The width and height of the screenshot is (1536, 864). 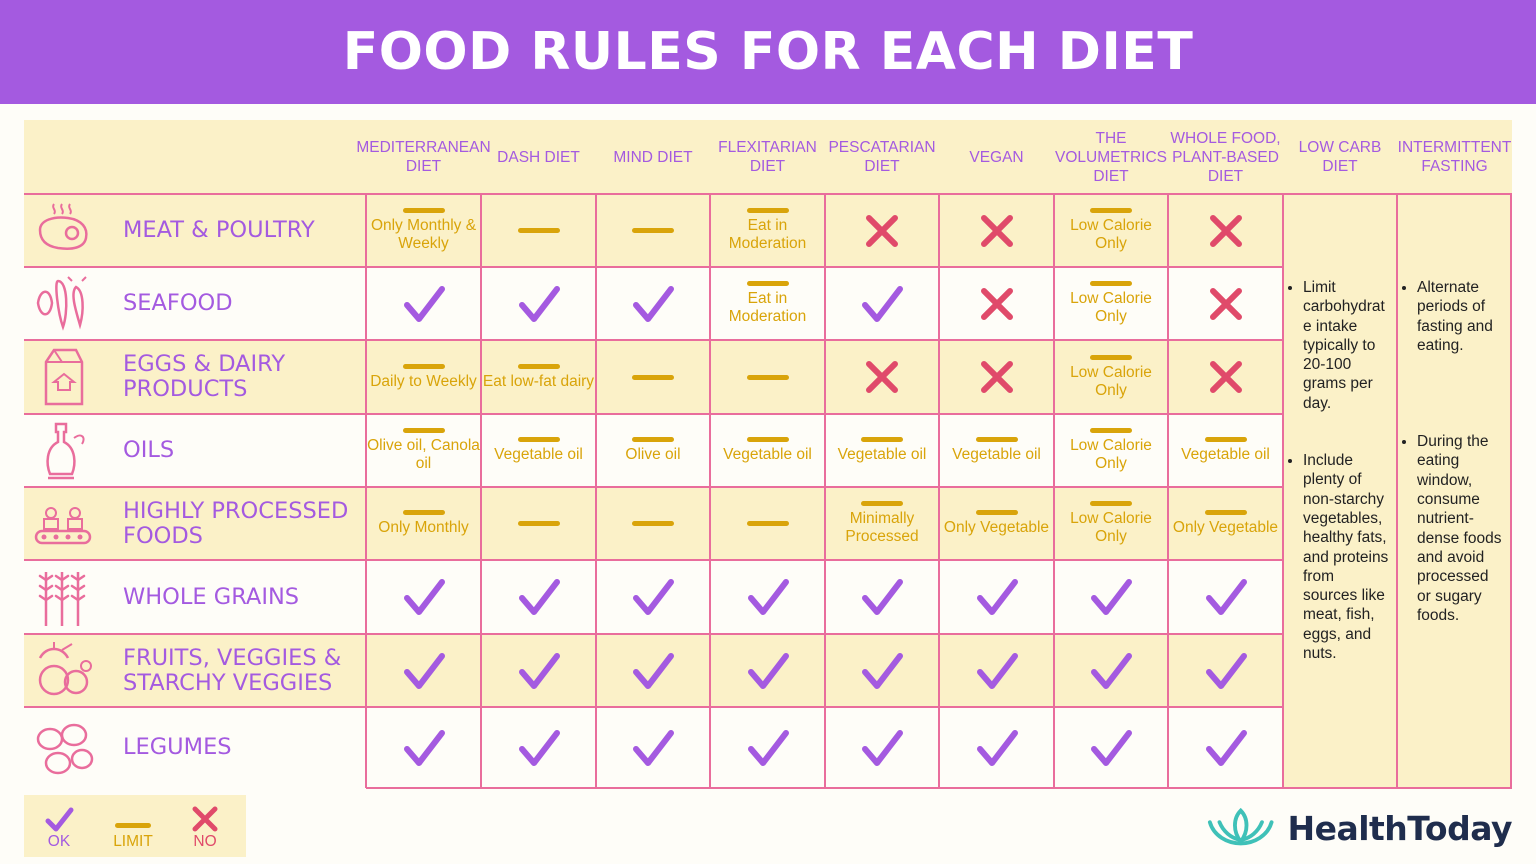 What do you see at coordinates (538, 157) in the screenshot?
I see `column-header: DASH DIET` at bounding box center [538, 157].